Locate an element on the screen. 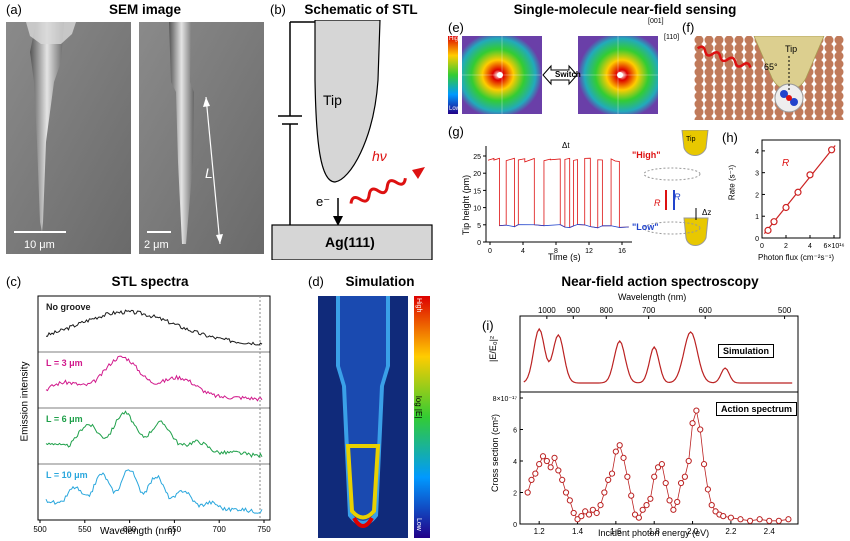 This screenshot has height=541, width=850. sim-cb-high: High is located at coordinates (418, 305).